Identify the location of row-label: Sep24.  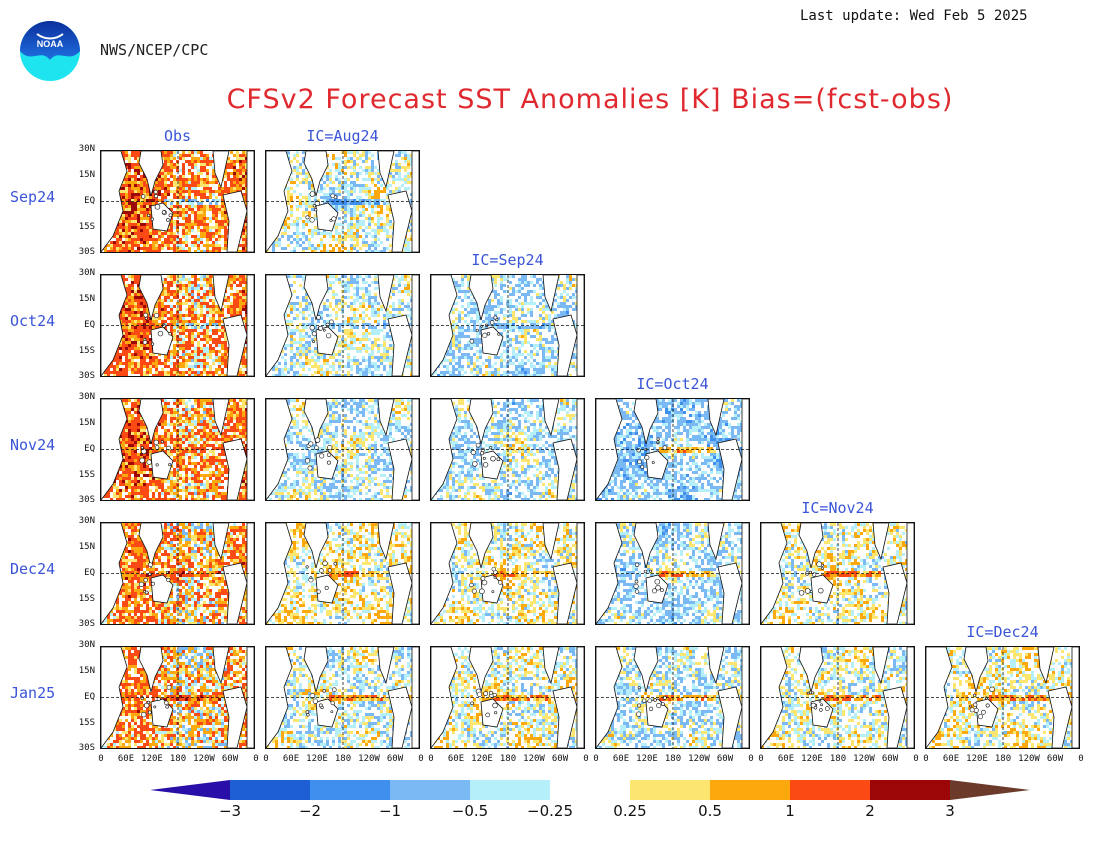
(32, 197).